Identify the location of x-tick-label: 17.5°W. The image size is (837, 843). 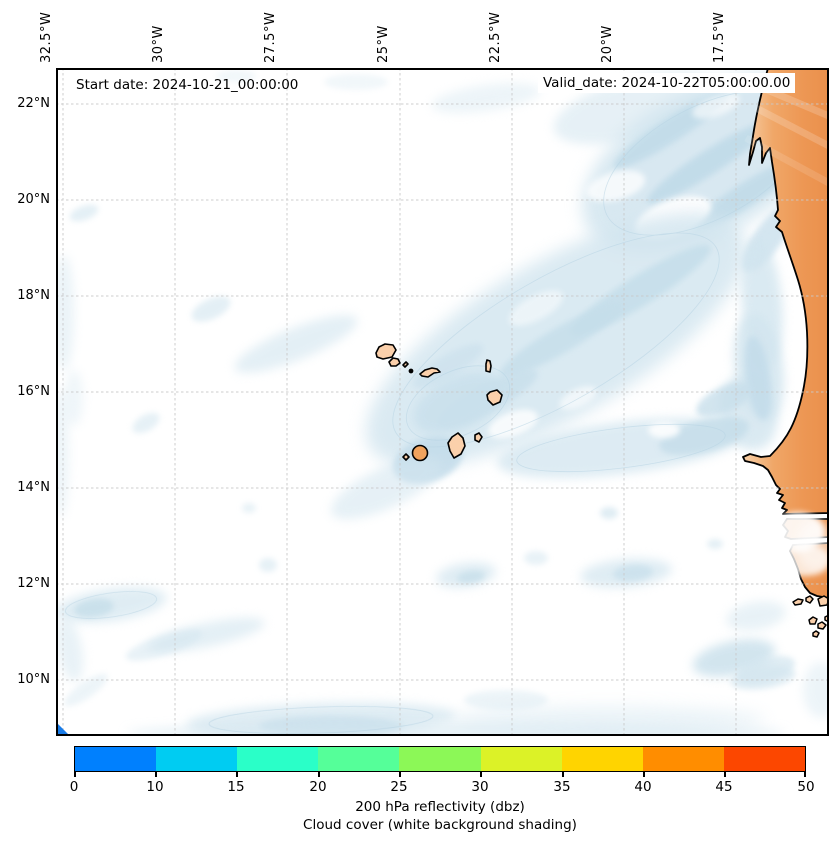
(719, 37).